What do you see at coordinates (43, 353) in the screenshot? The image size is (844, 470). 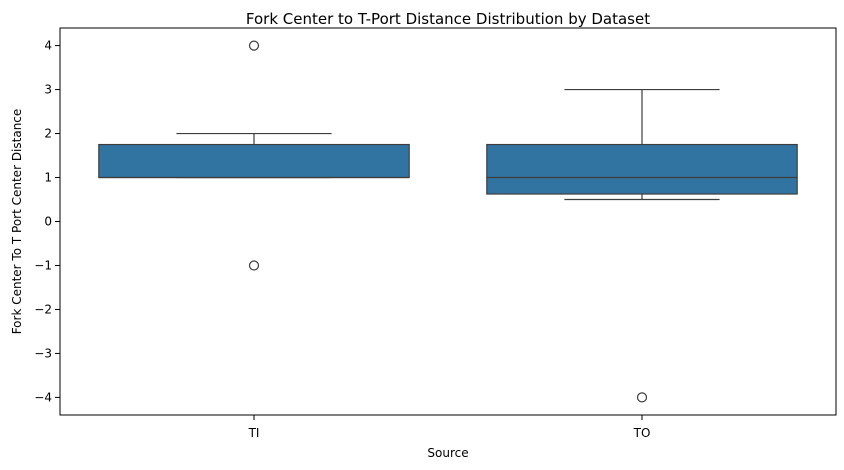 I see `y-tick-label: −3` at bounding box center [43, 353].